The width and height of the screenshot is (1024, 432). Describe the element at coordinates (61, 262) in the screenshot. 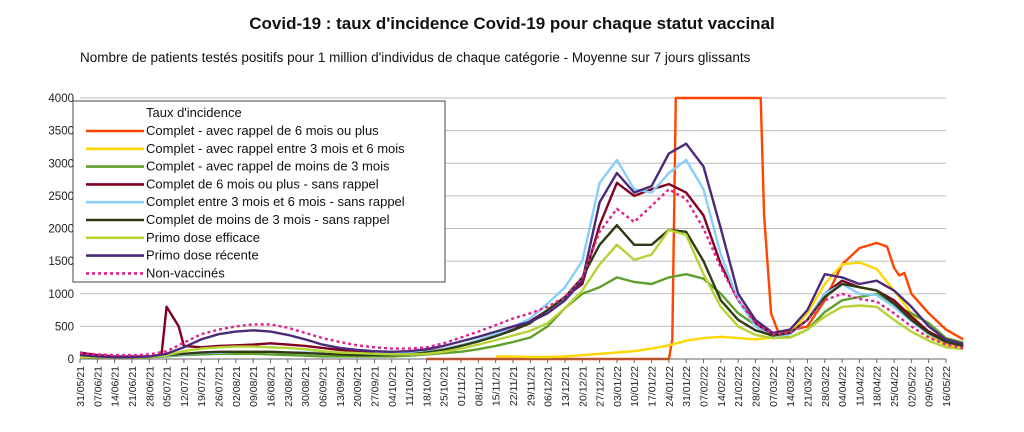

I see `y-tick-label: 1500` at that location.